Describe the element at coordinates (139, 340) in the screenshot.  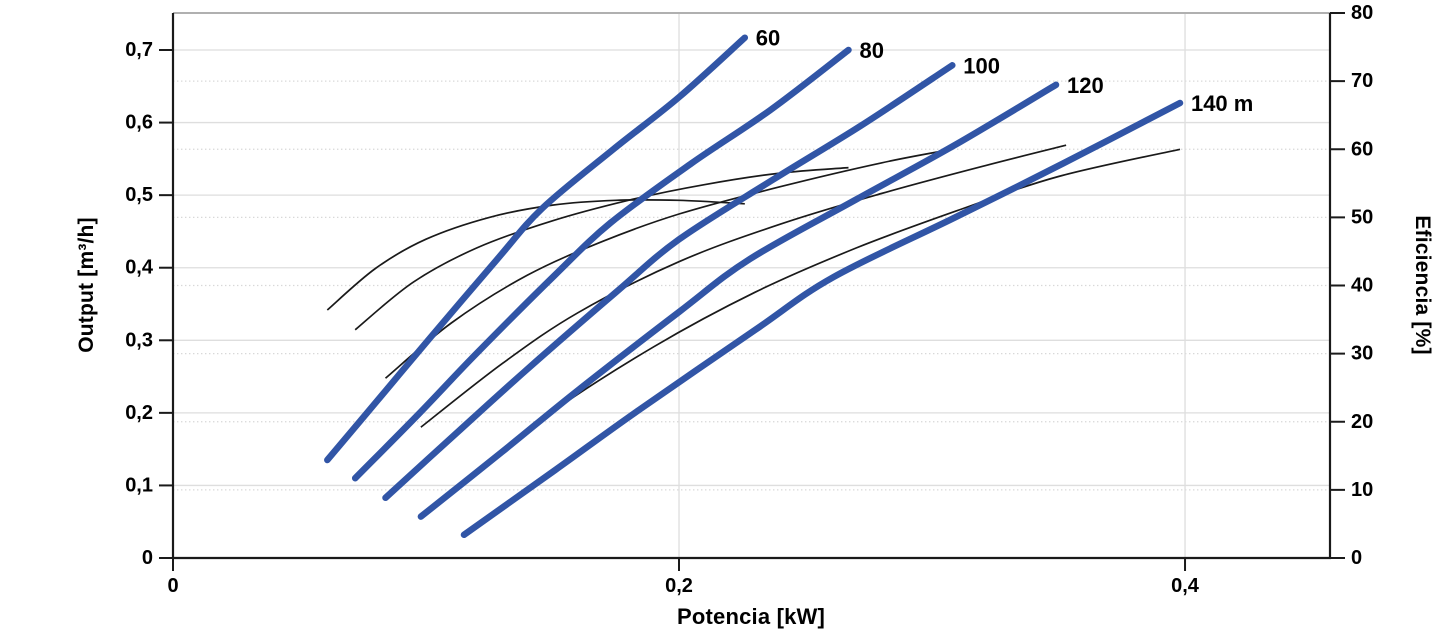
I see `y-left-tick-label: 0,3` at that location.